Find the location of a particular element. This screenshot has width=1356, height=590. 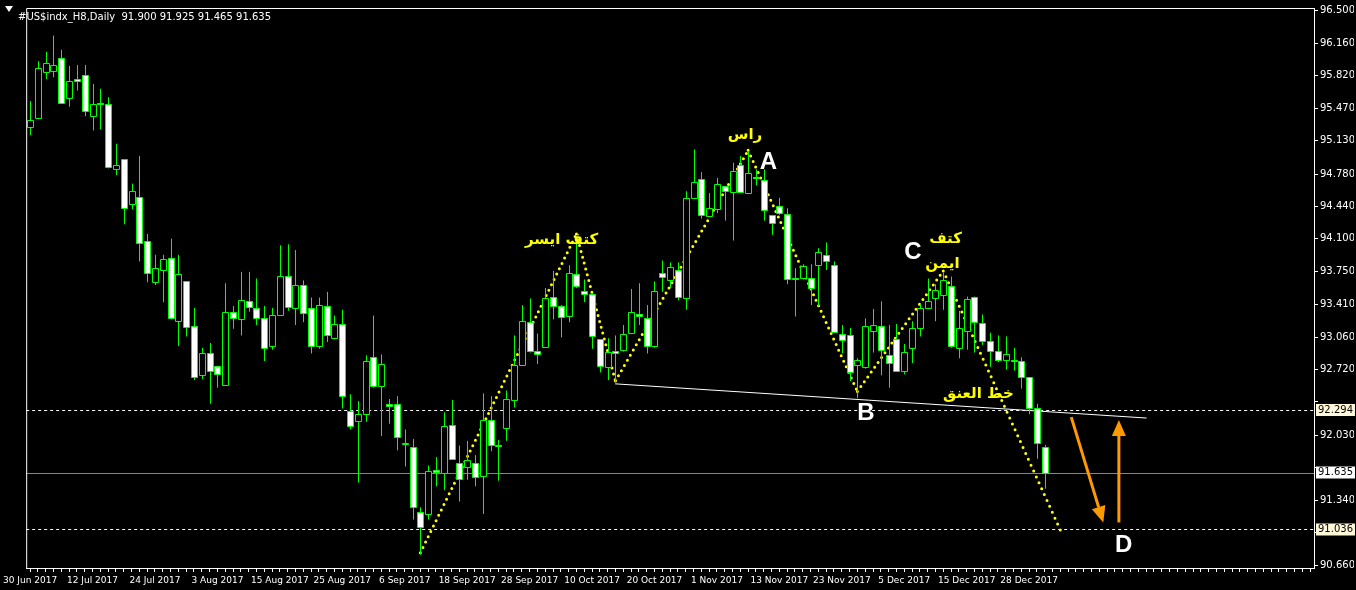

annotation: B is located at coordinates (866, 412).